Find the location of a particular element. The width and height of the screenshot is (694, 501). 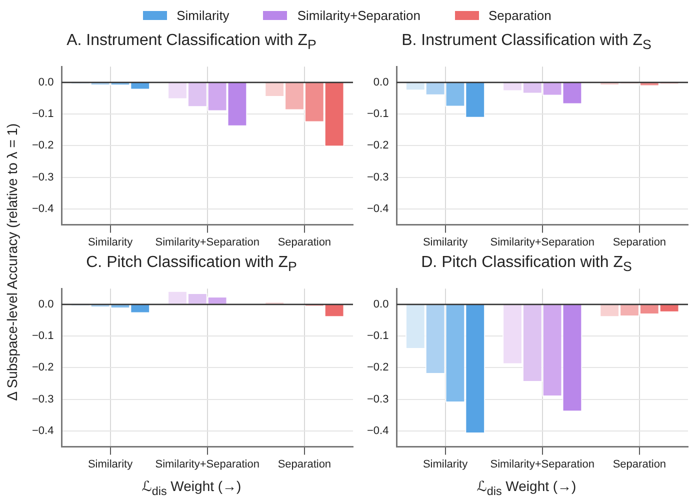

chart-title: D. Pitch Classification with Z$_{S}$ is located at coordinates (526, 263).